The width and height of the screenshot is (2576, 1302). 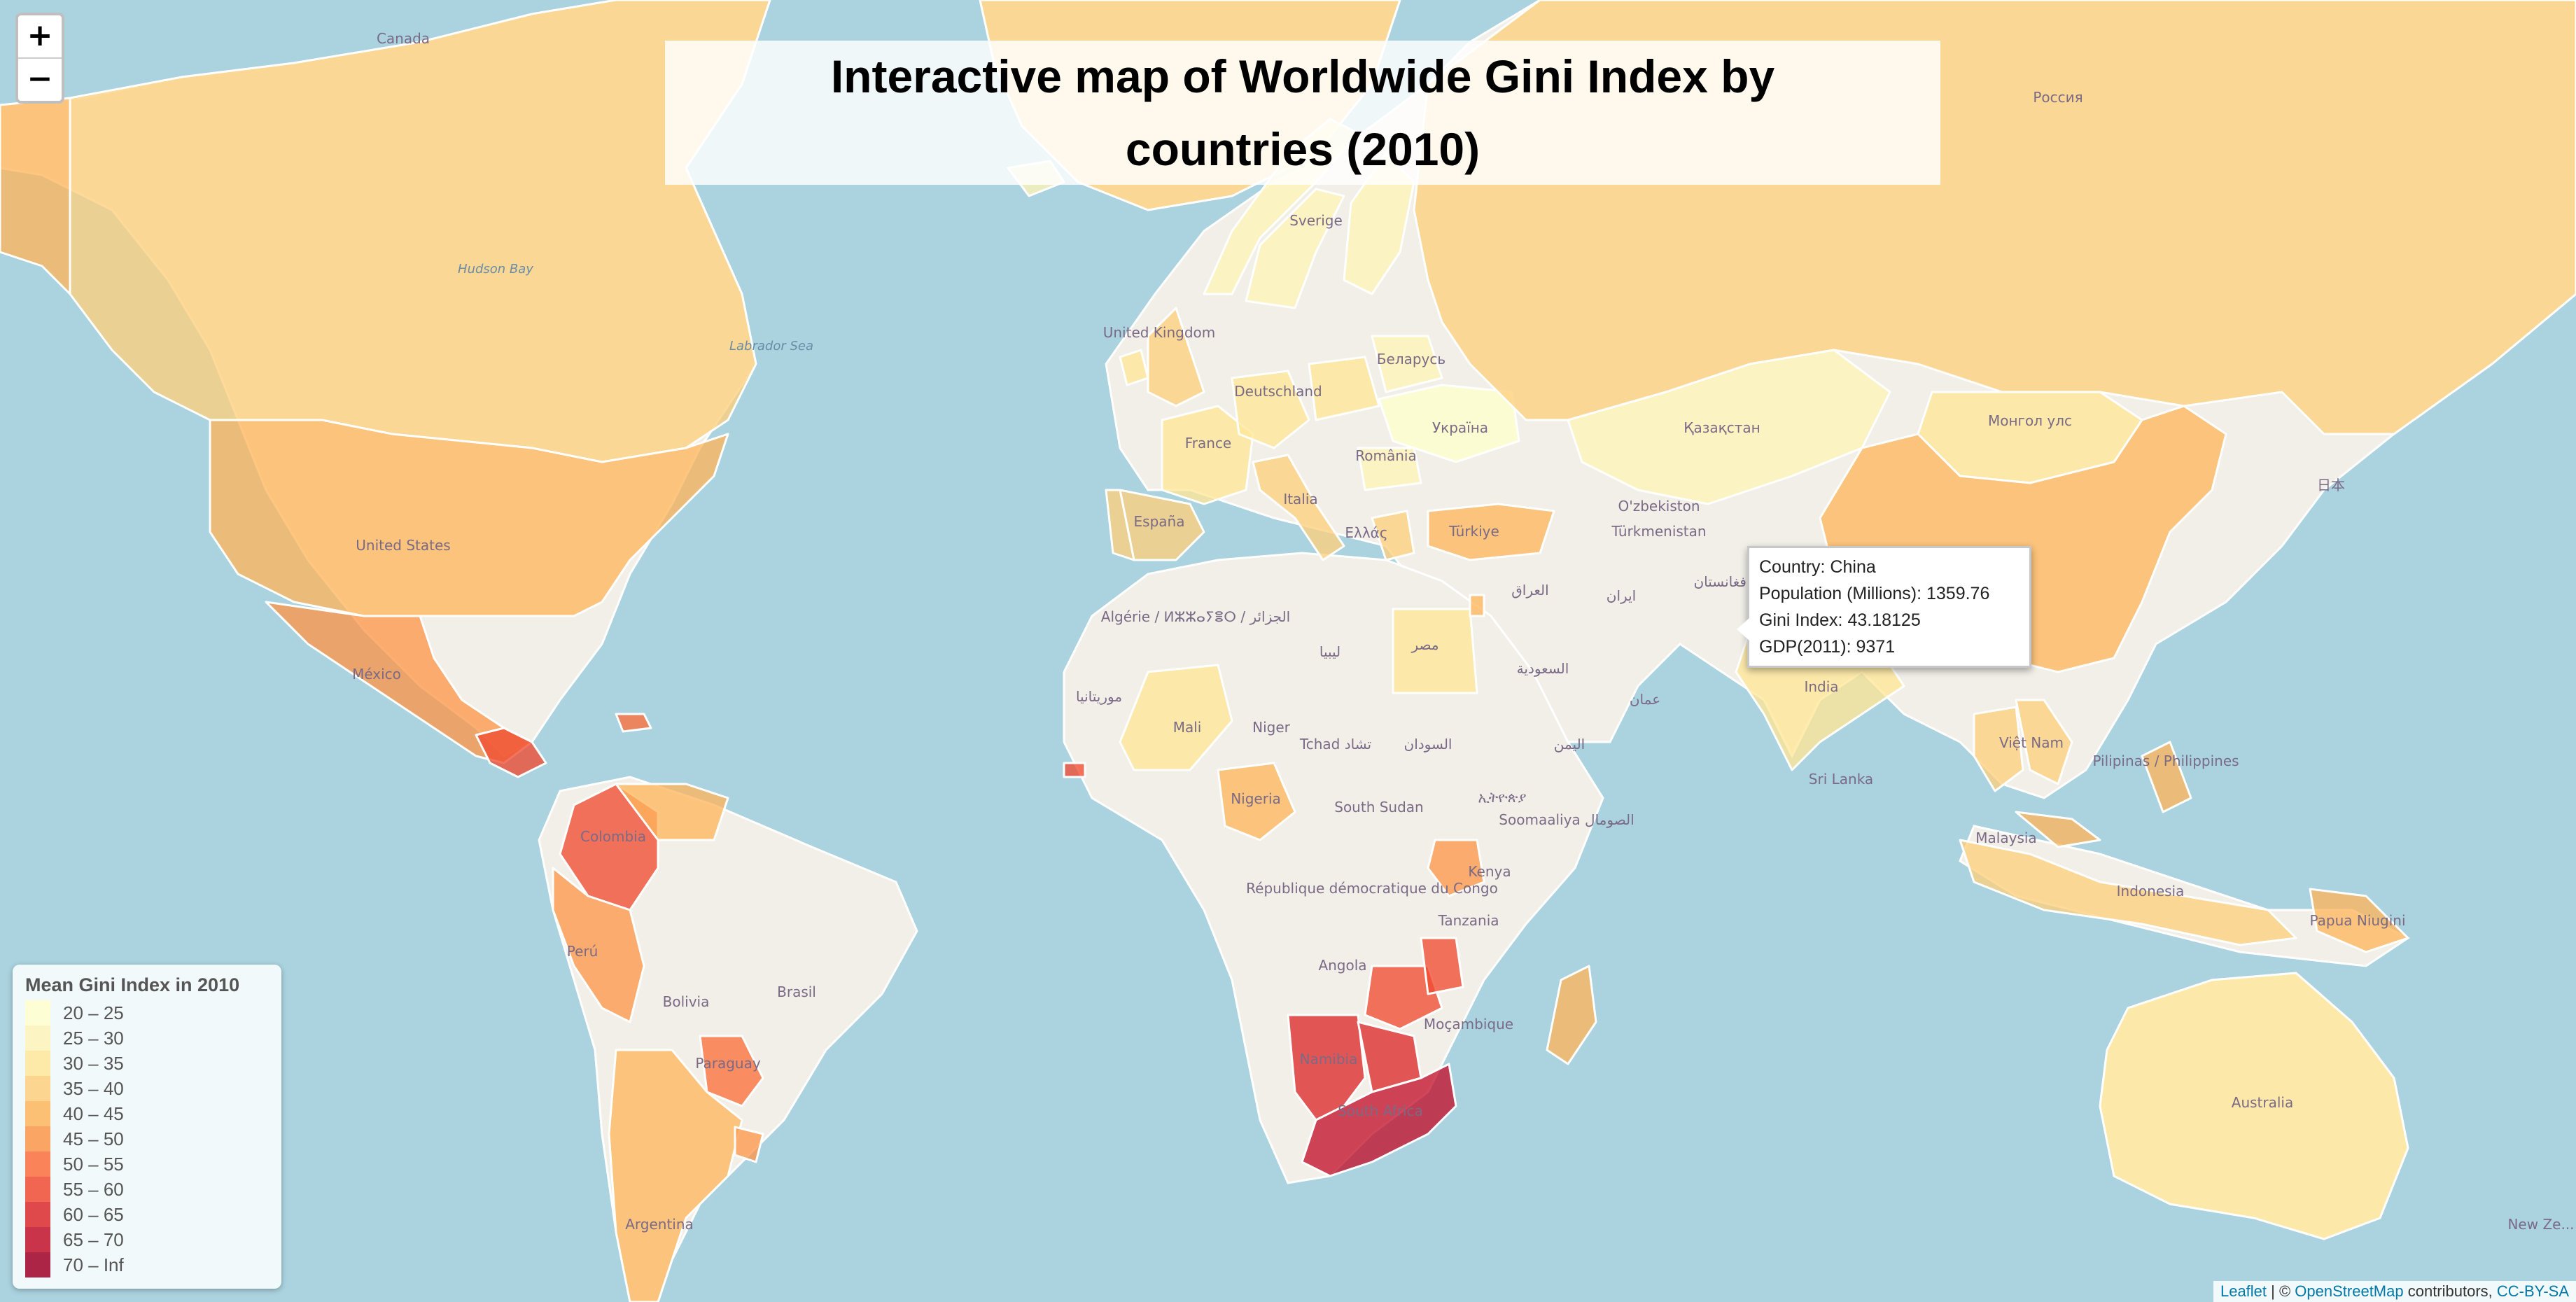 I want to click on country-germany, so click(x=1270, y=409).